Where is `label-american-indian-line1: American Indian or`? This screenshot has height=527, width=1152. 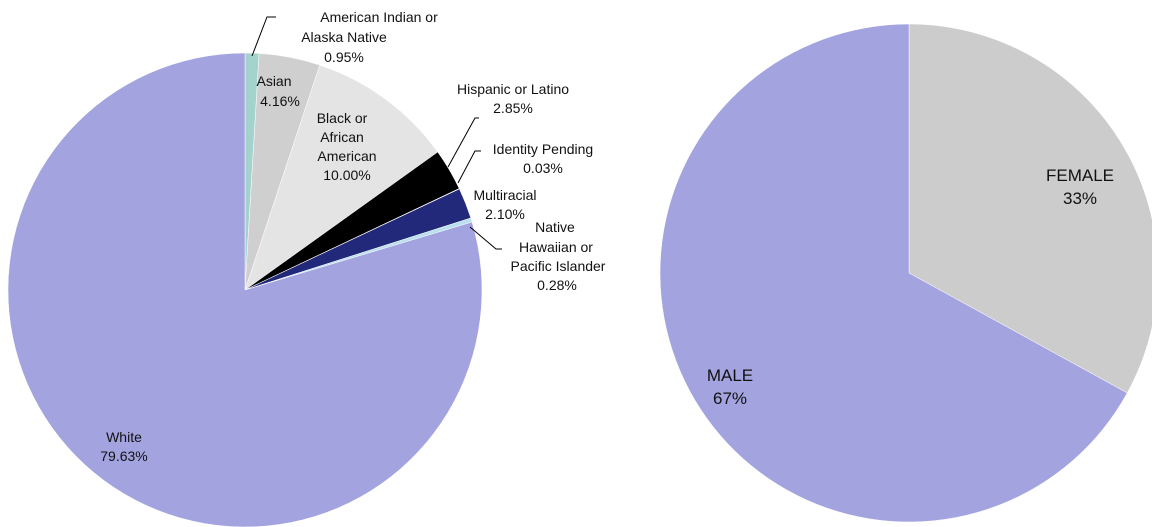
label-american-indian-line1: American Indian or is located at coordinates (379, 17).